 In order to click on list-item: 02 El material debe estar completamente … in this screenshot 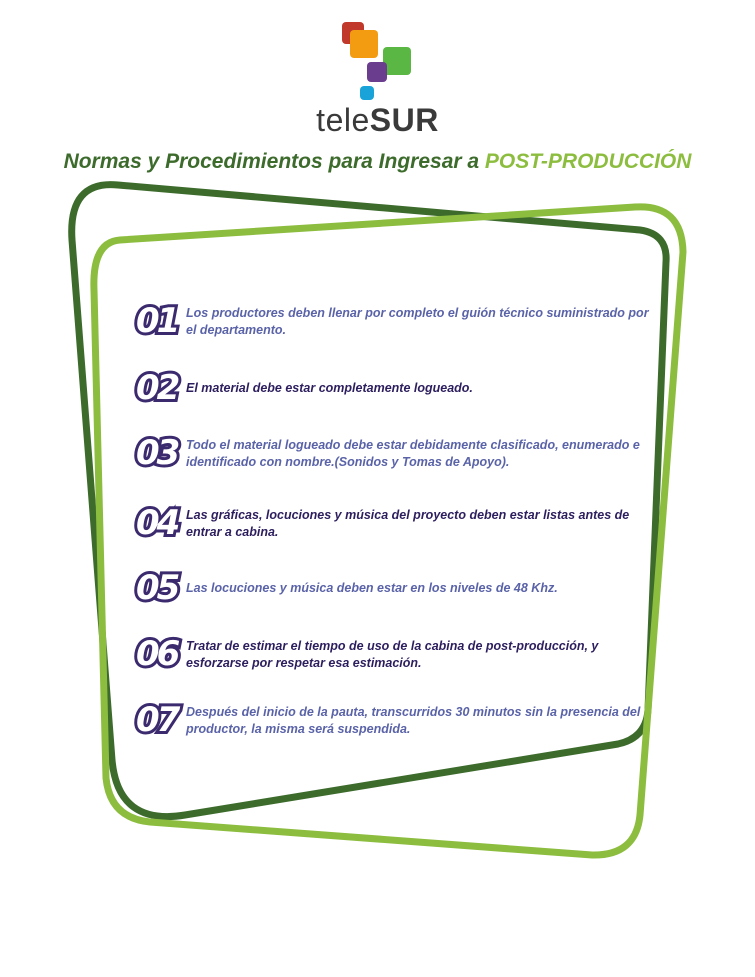, I will do `click(394, 393)`.